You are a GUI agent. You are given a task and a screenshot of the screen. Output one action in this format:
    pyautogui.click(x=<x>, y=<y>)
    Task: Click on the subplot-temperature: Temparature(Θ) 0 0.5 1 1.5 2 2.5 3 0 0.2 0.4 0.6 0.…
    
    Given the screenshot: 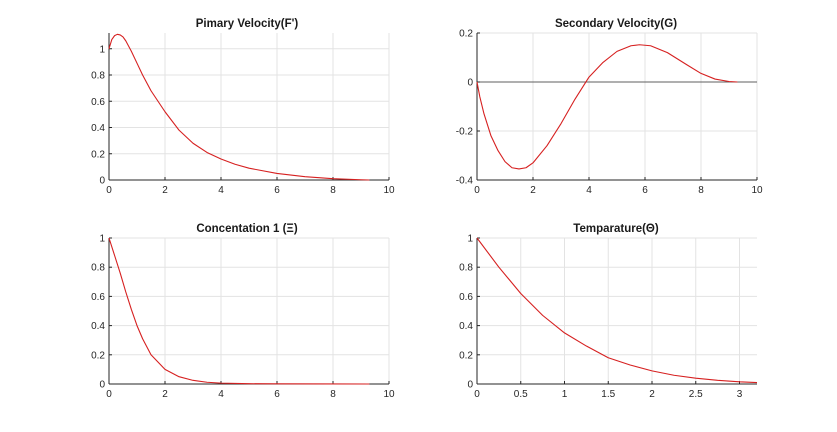 What is the action you would take?
    pyautogui.click(x=608, y=311)
    